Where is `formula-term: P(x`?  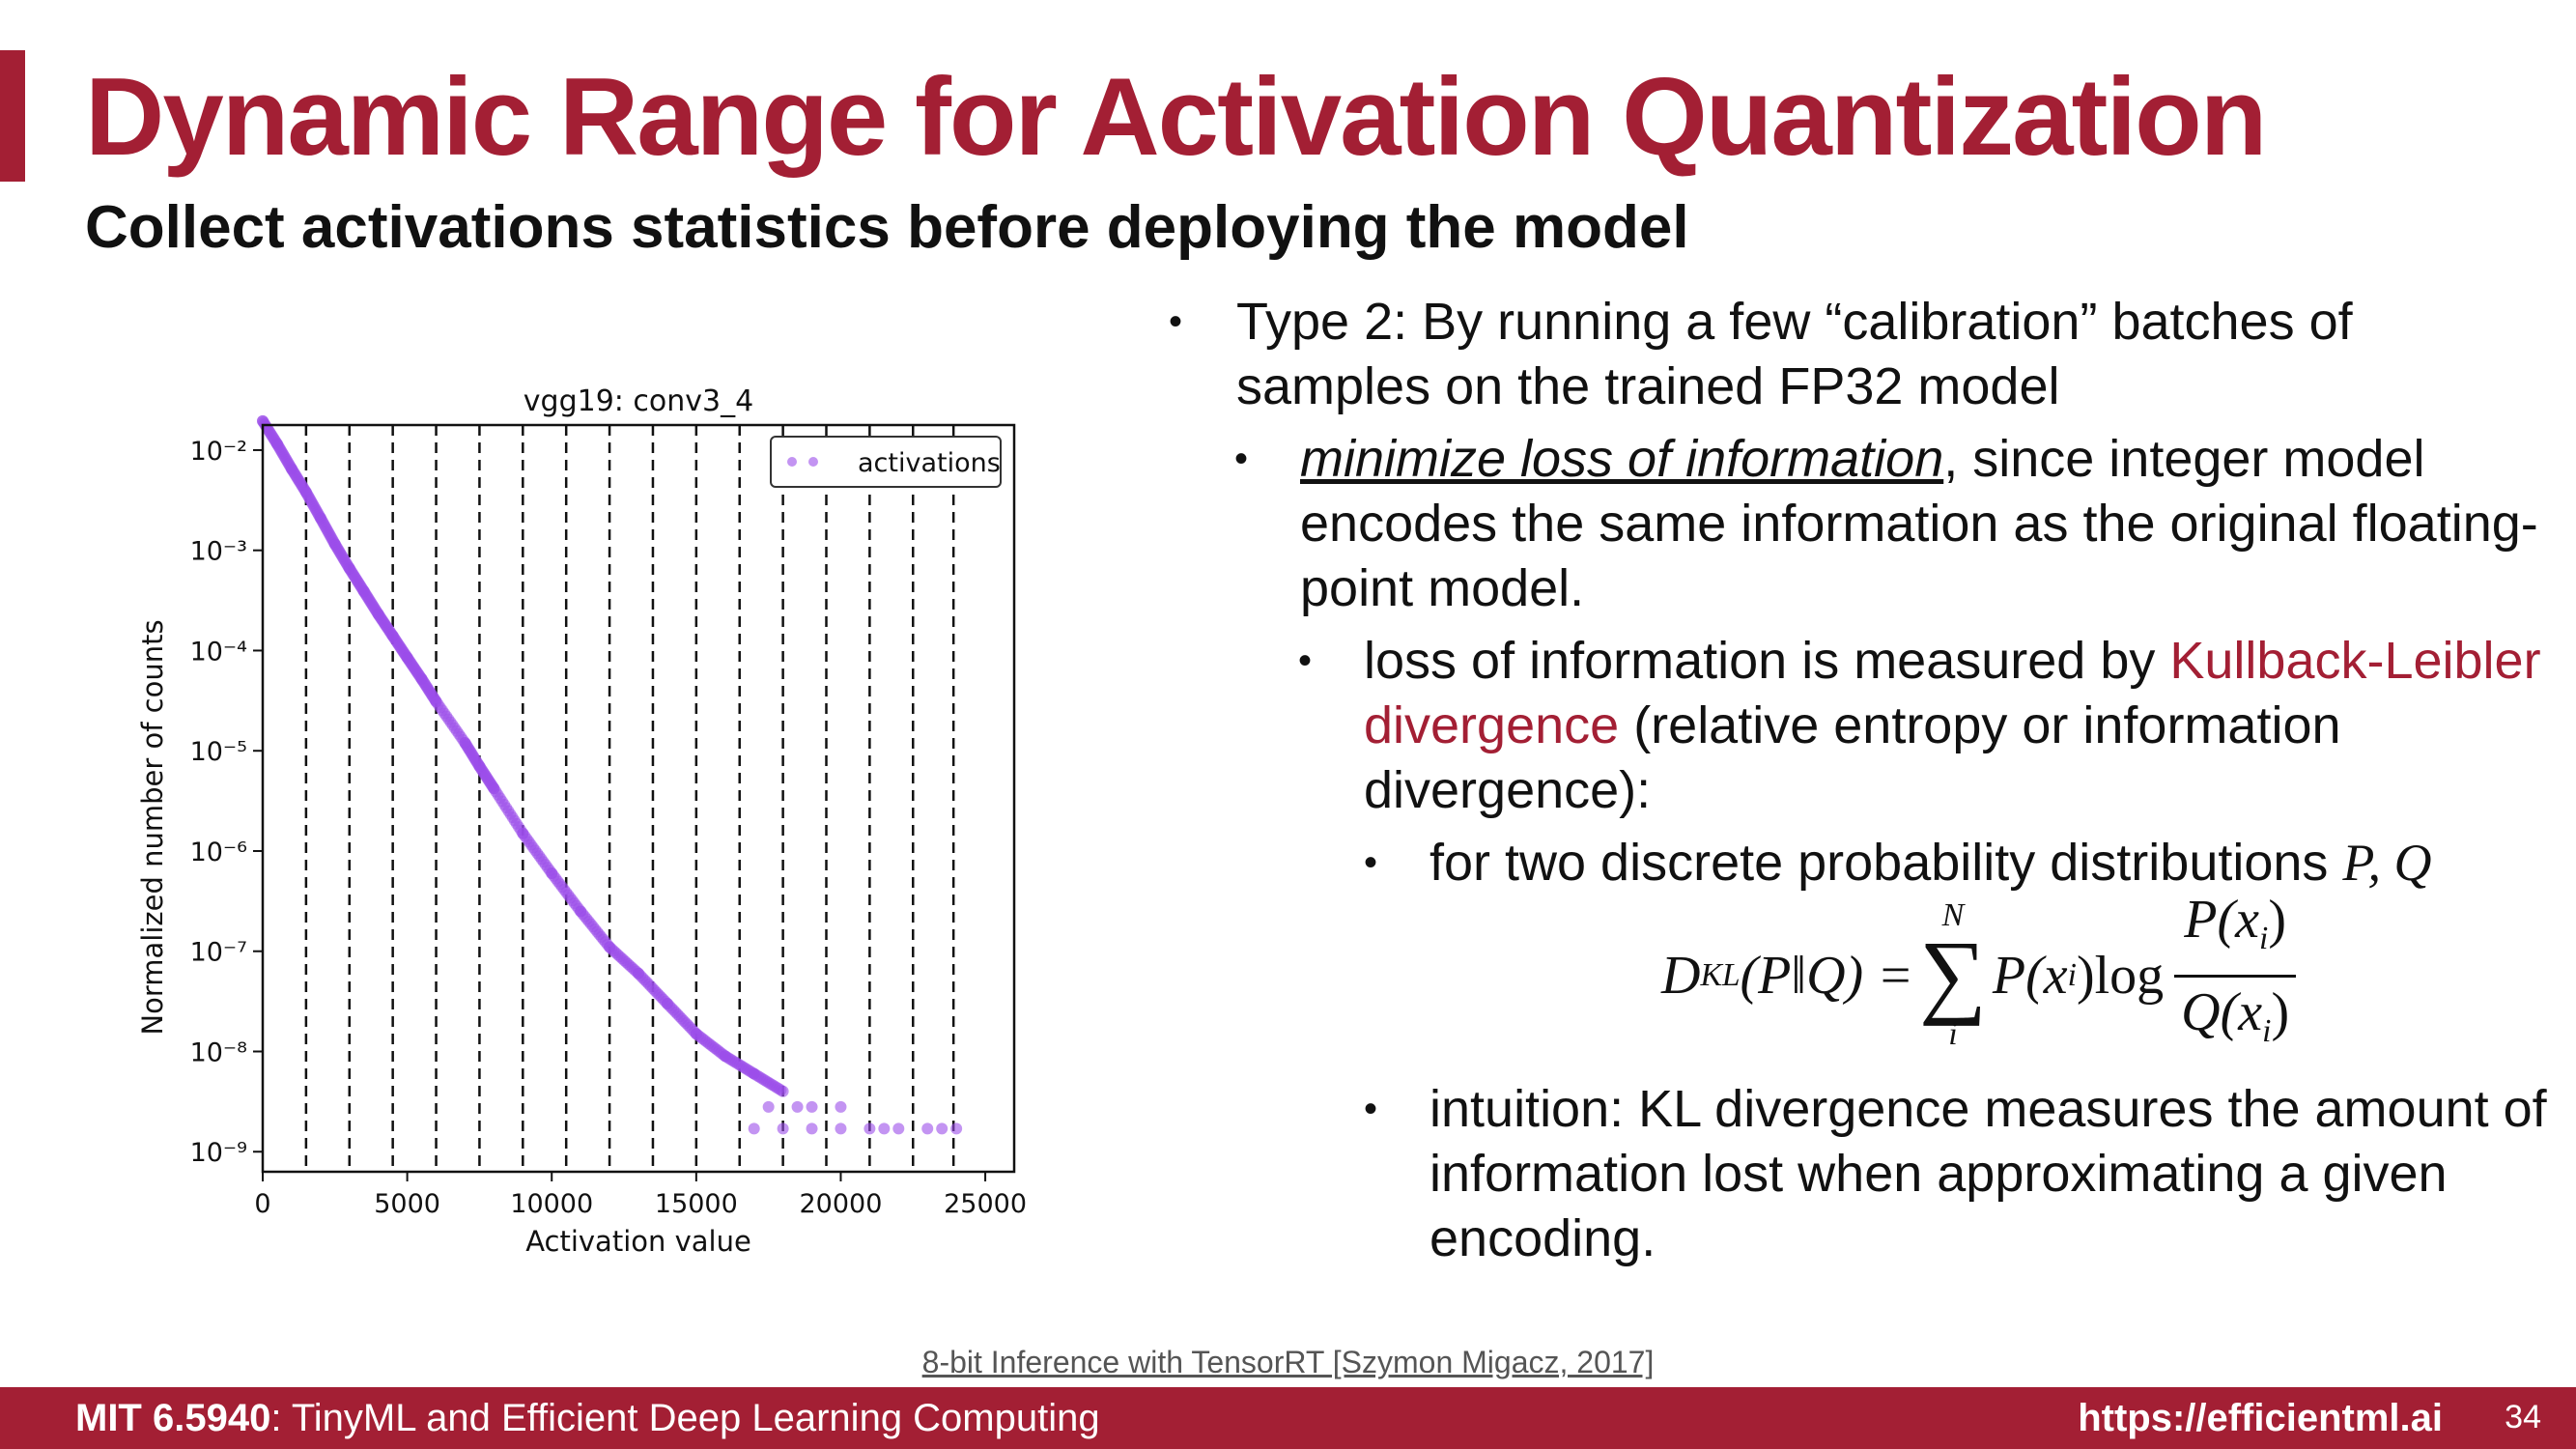
formula-term: P(x is located at coordinates (2030, 976).